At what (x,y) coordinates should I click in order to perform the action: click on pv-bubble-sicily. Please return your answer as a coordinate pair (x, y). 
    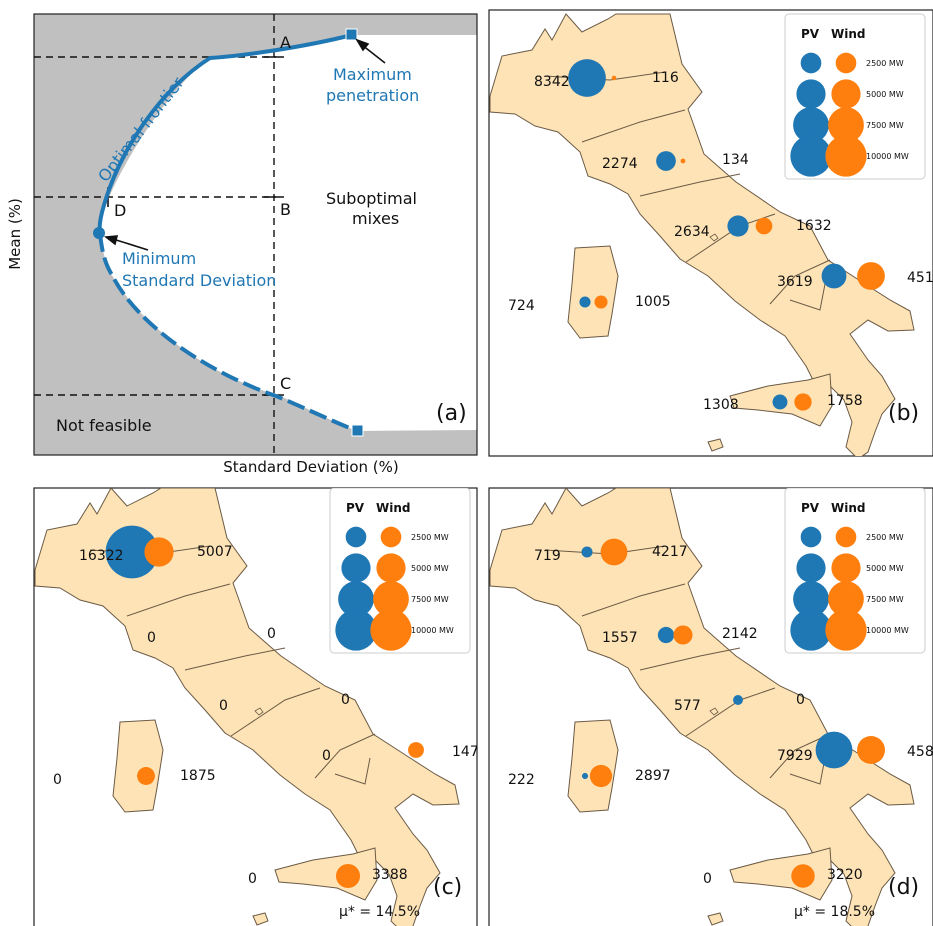
    Looking at the image, I should click on (780, 402).